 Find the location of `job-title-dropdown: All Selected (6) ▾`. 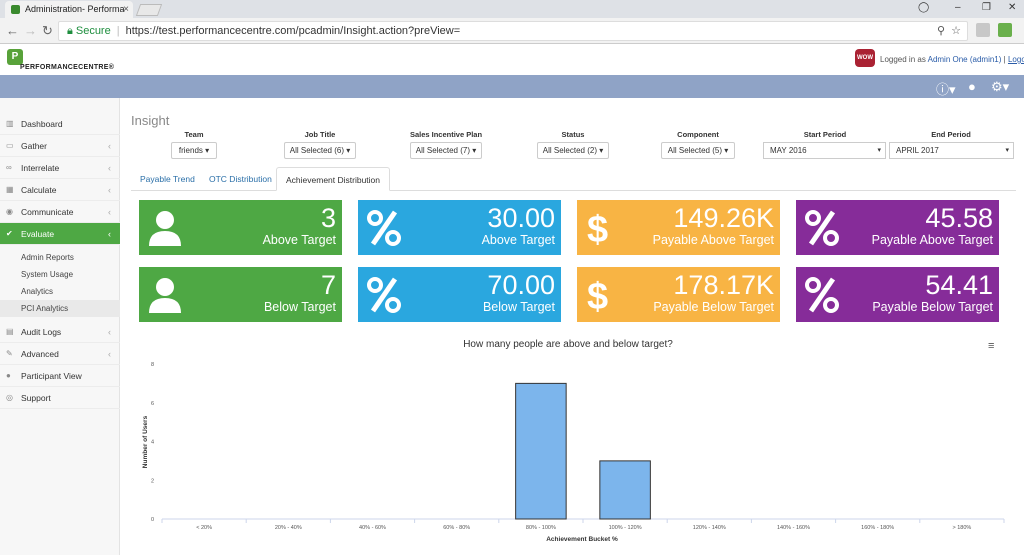

job-title-dropdown: All Selected (6) ▾ is located at coordinates (320, 150).